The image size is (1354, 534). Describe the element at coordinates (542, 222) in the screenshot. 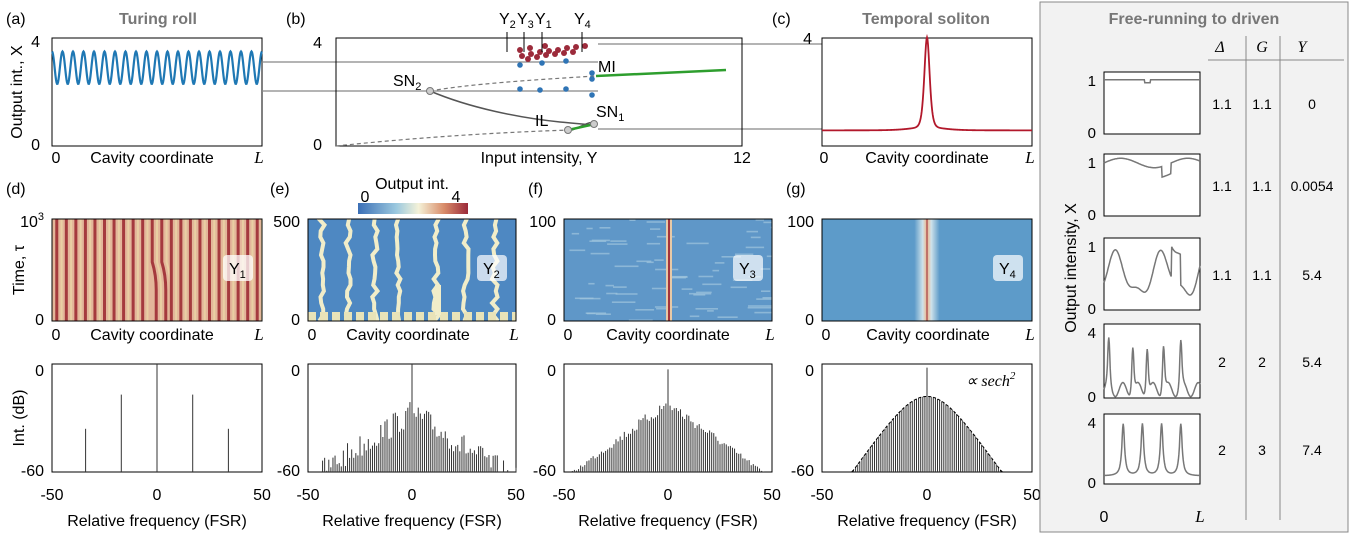

I see `panel-f-ytick-100: 100` at that location.